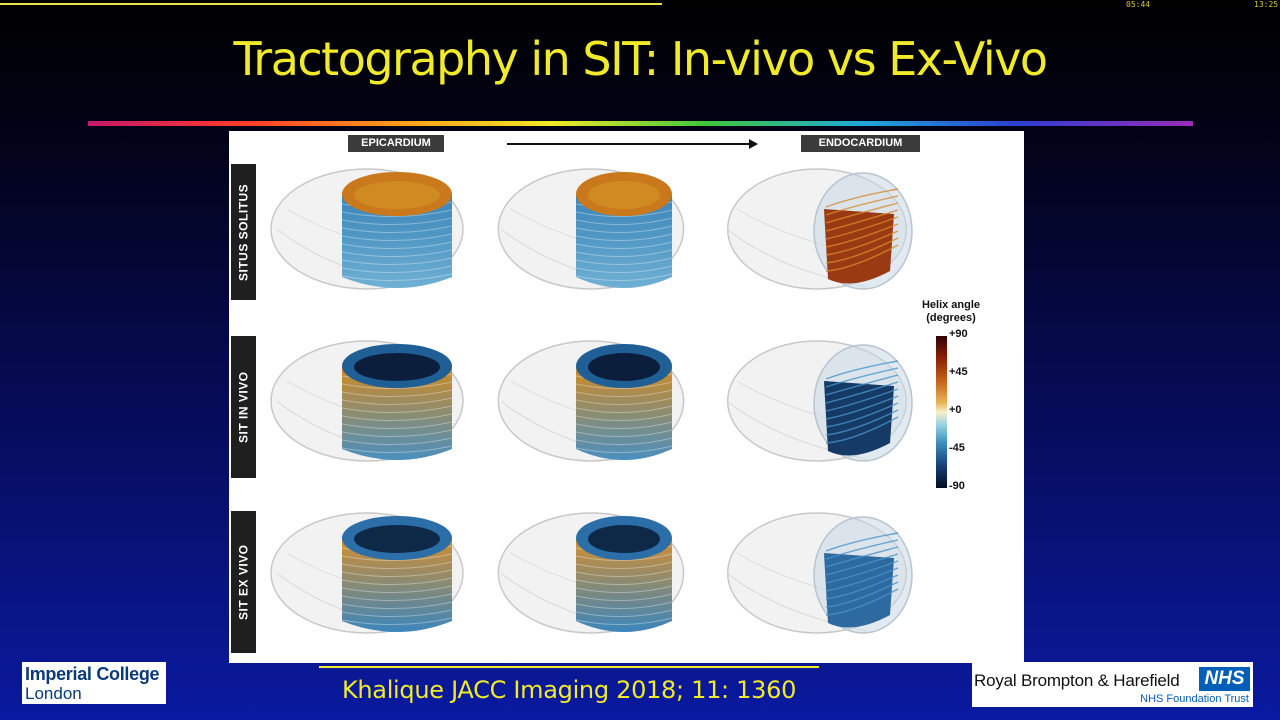 This screenshot has height=720, width=1280. What do you see at coordinates (243, 407) in the screenshot?
I see `row-label-sit-in-vivo: SIT IN VIVO` at bounding box center [243, 407].